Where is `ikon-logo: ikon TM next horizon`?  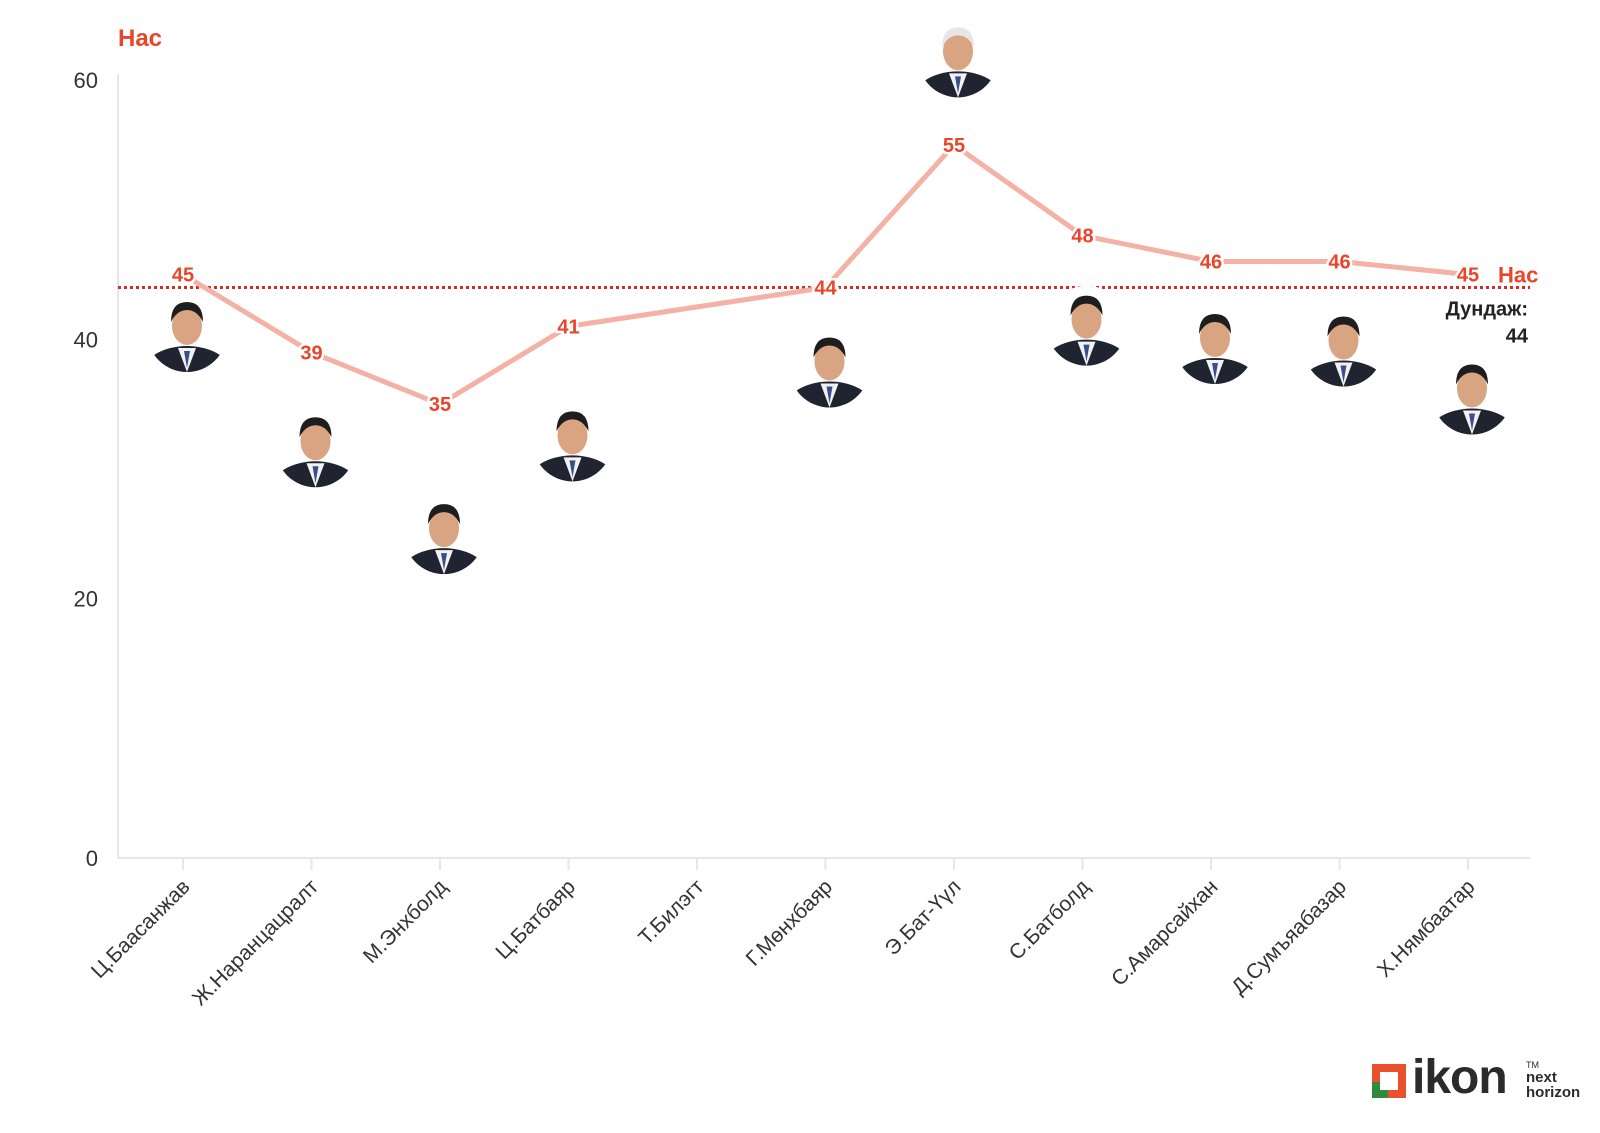 ikon-logo: ikon TM next horizon is located at coordinates (1477, 1079).